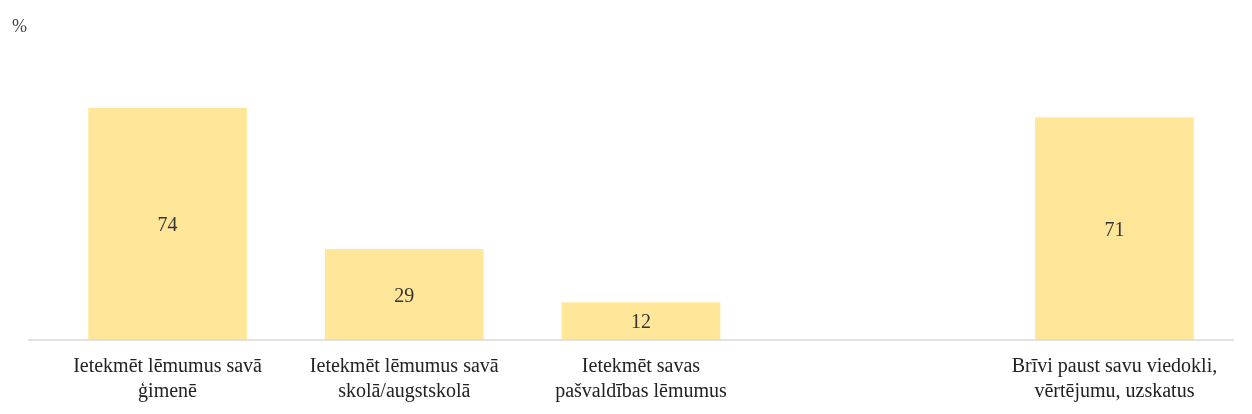 The image size is (1252, 414). Describe the element at coordinates (168, 378) in the screenshot. I see `x-tick-label: Ietekmēt lēmumus savā ģimenē` at that location.